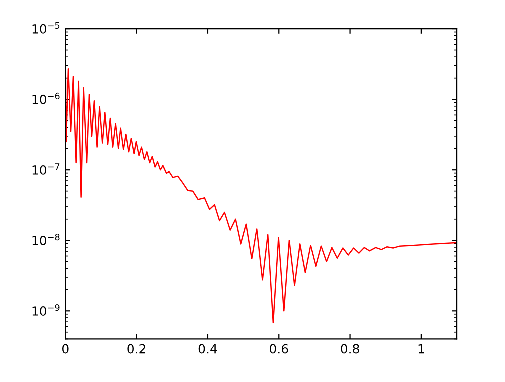 Image resolution: width=505 pixels, height=382 pixels. Describe the element at coordinates (46, 240) in the screenshot. I see `y-tick-label: 10$^{−8}$` at that location.